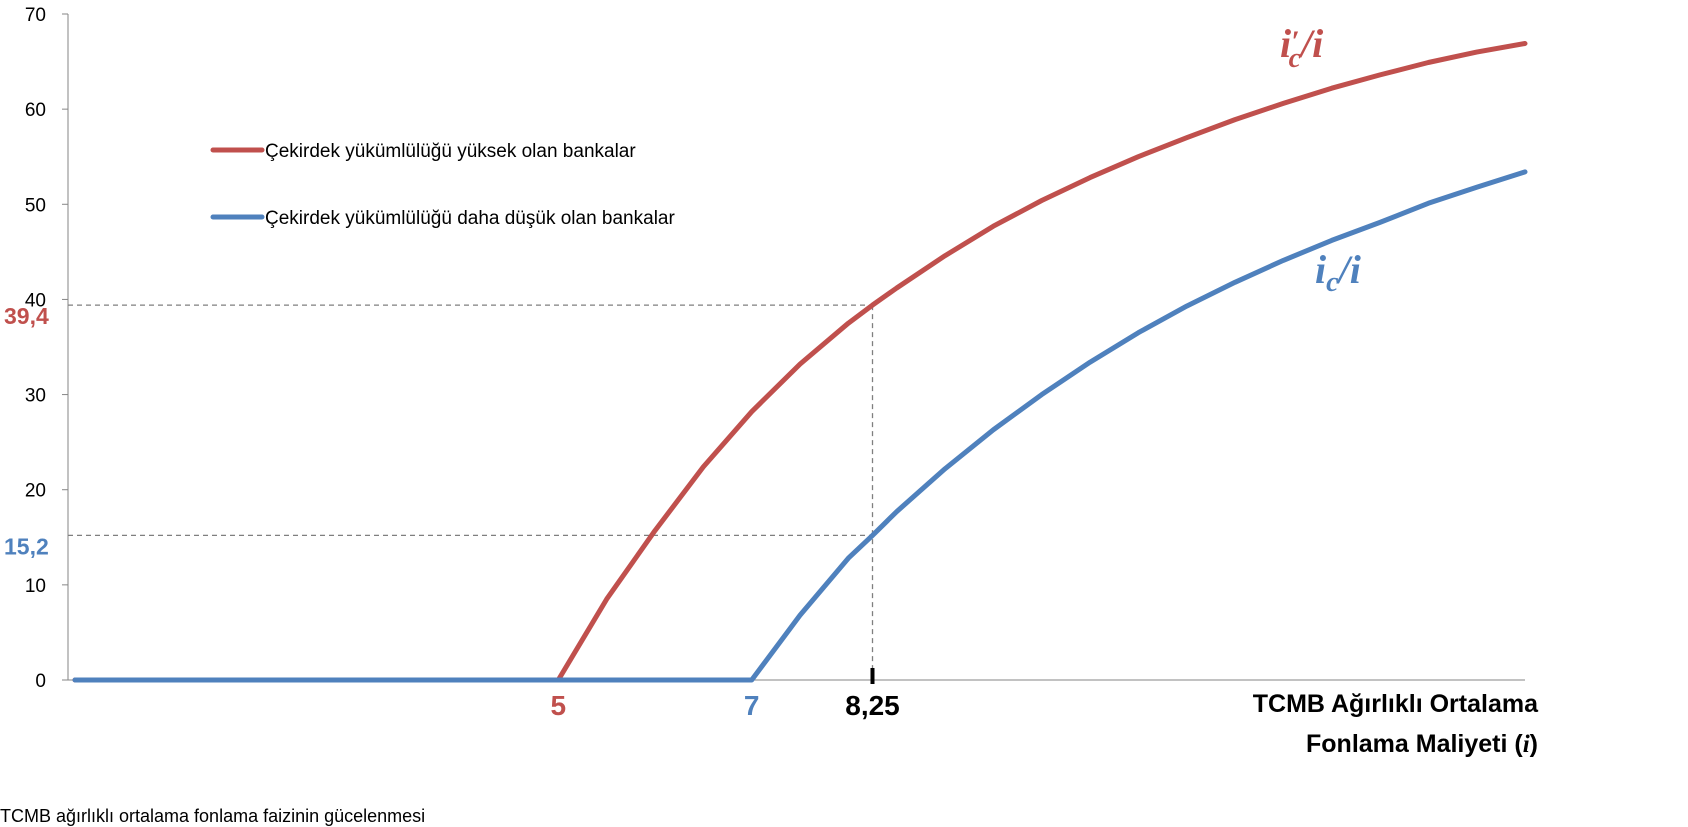 This screenshot has height=827, width=1688. I want to click on curve-label-2: ic/i, so click(1338, 272).